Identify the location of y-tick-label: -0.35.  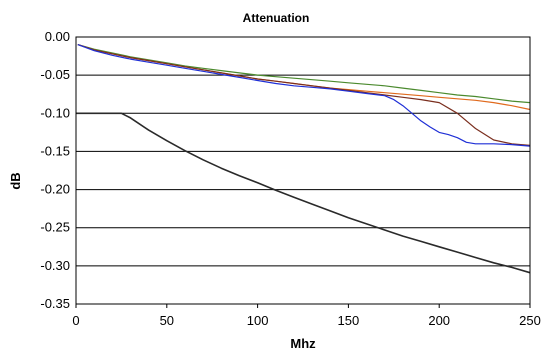
(55, 303).